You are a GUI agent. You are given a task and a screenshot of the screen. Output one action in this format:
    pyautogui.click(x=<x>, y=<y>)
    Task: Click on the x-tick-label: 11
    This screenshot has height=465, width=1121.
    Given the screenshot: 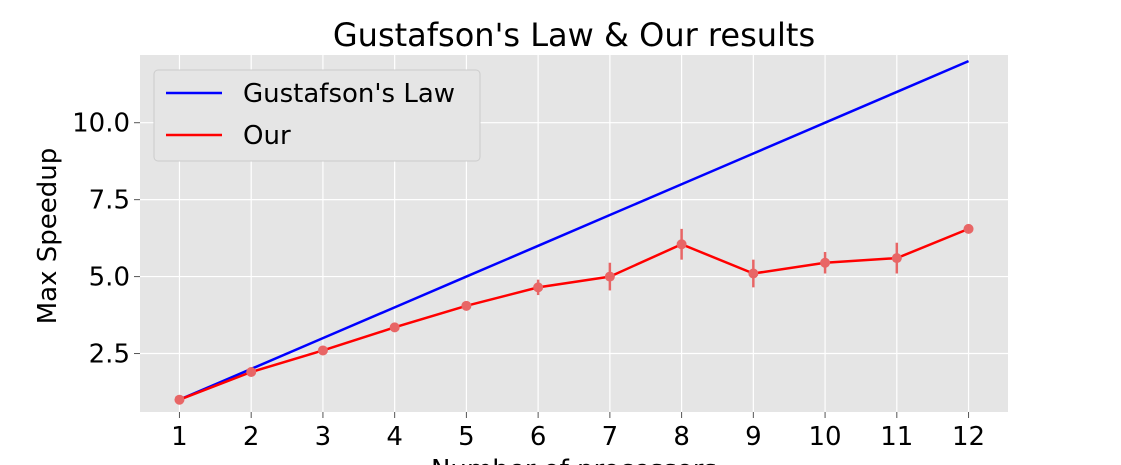 What is the action you would take?
    pyautogui.click(x=896, y=437)
    